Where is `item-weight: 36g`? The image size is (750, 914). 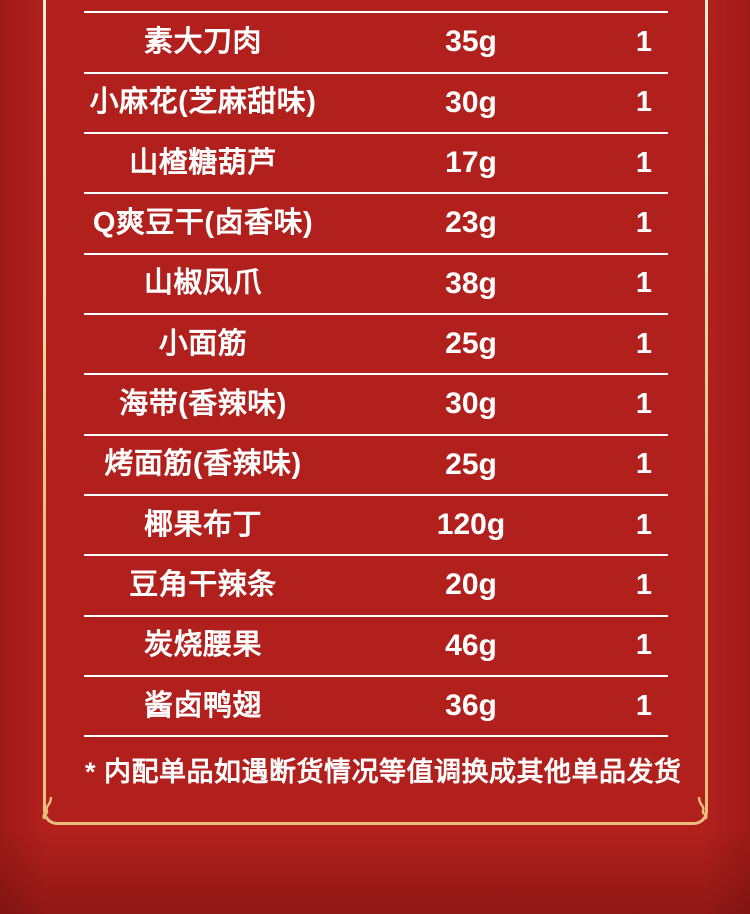 item-weight: 36g is located at coordinates (471, 706).